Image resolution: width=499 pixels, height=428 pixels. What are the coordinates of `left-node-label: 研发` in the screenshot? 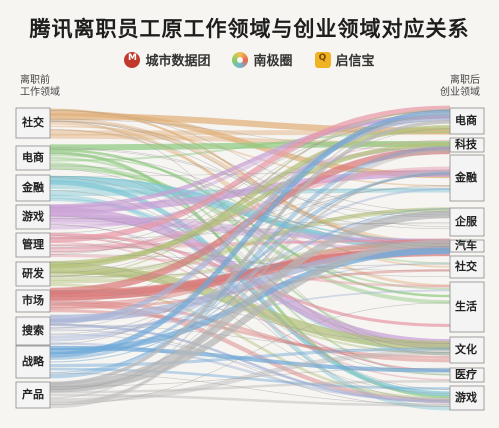 It's located at (33, 273).